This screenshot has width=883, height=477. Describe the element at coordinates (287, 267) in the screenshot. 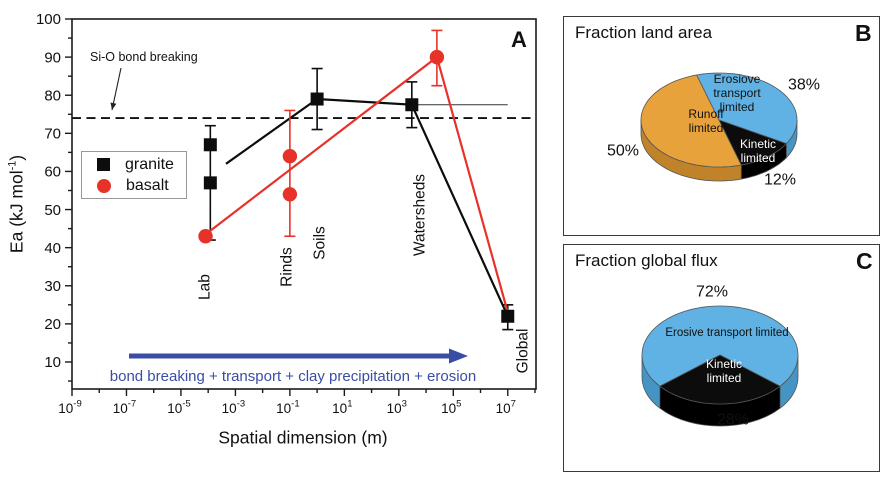

I see `group-label-rinds: Rinds` at that location.